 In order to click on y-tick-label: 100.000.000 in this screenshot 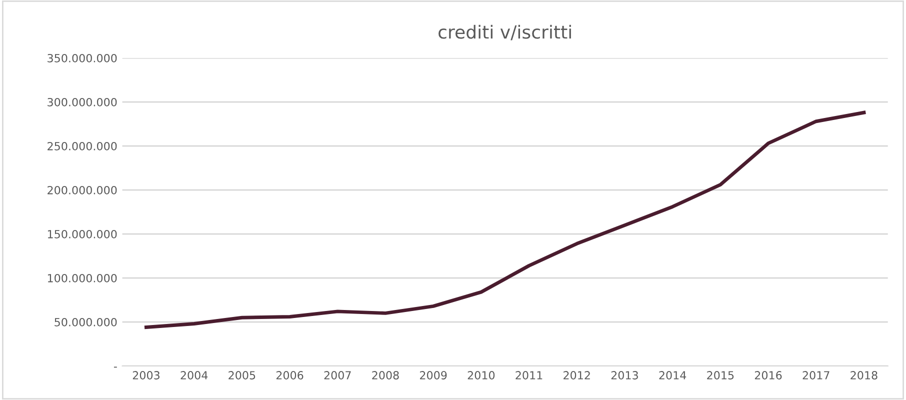, I will do `click(82, 278)`.